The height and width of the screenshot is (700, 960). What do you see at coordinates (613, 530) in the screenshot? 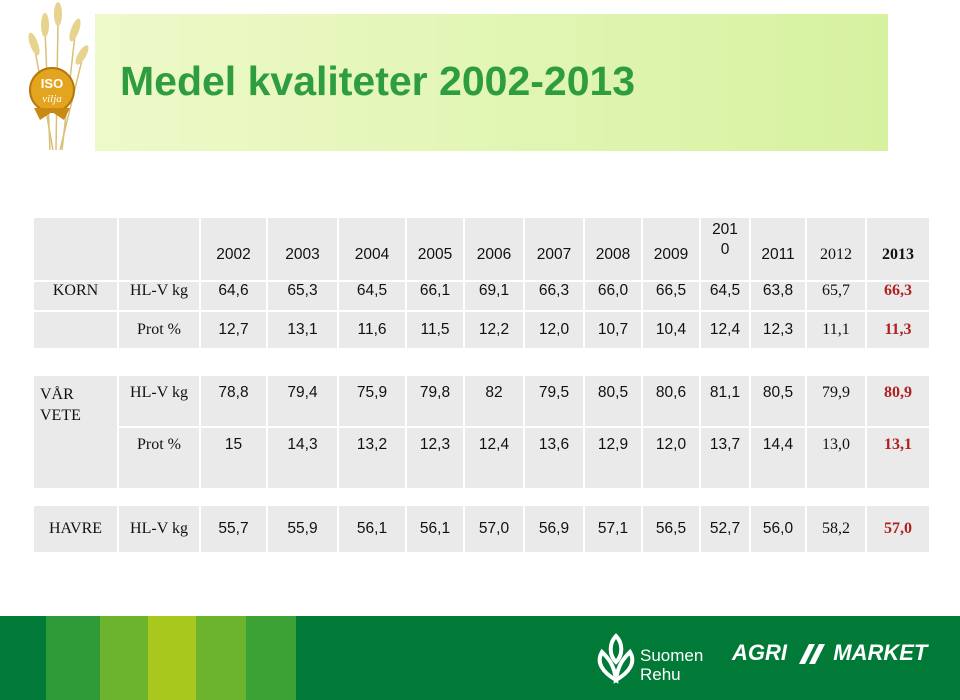
I see `value-cell: 57,1` at bounding box center [613, 530].